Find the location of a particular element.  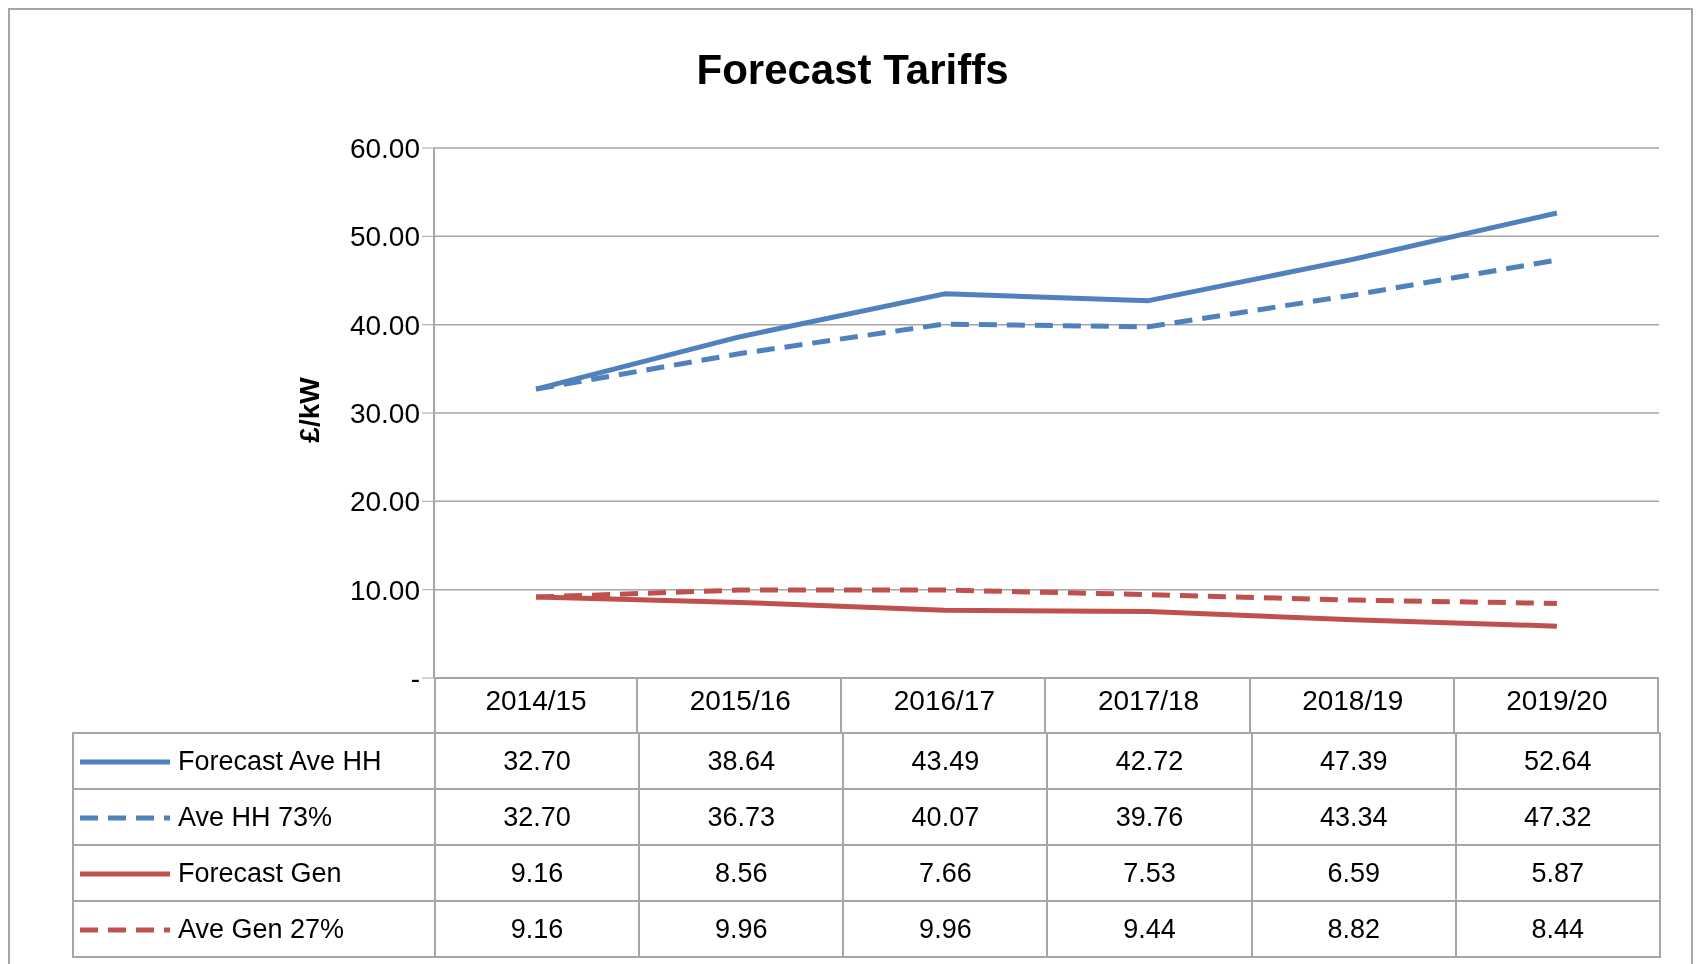

data-label: 52.64 is located at coordinates (1557, 761).